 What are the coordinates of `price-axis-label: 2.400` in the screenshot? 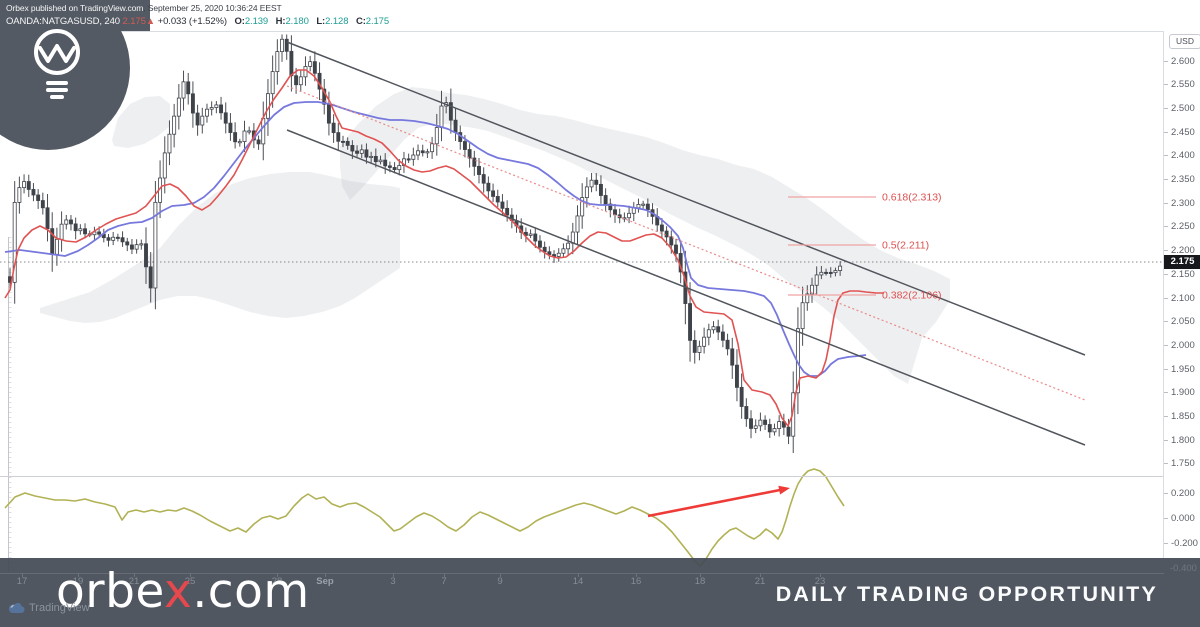 It's located at (1183, 156).